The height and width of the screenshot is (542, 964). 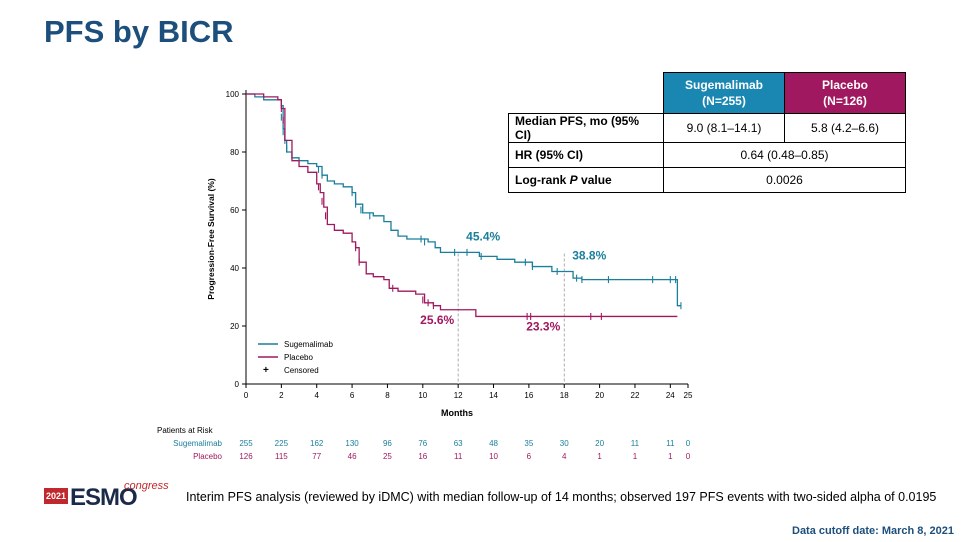 I want to click on at-risk-title: Patients at Risk, so click(x=185, y=430).